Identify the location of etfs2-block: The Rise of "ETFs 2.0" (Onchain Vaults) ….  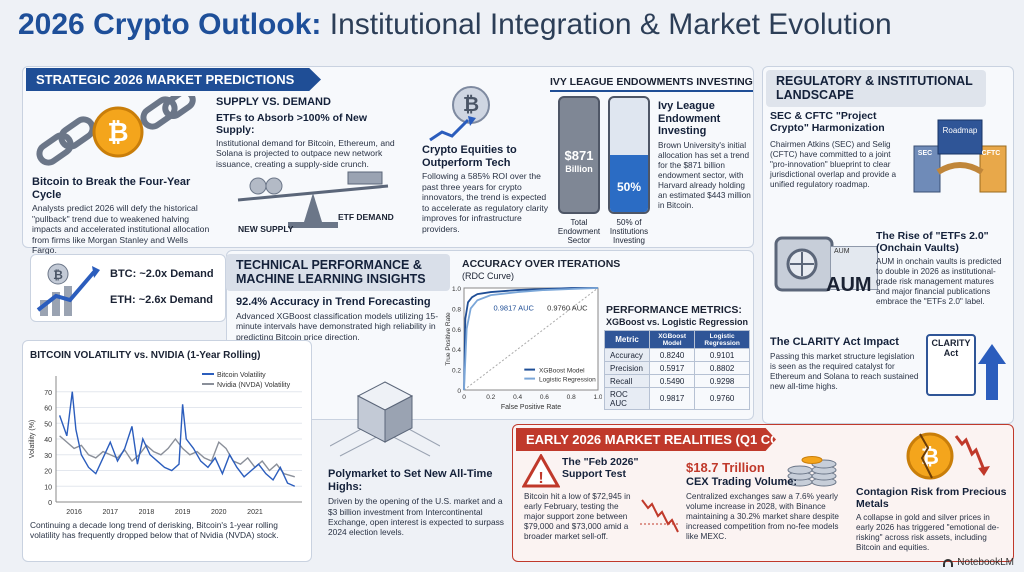
(942, 268).